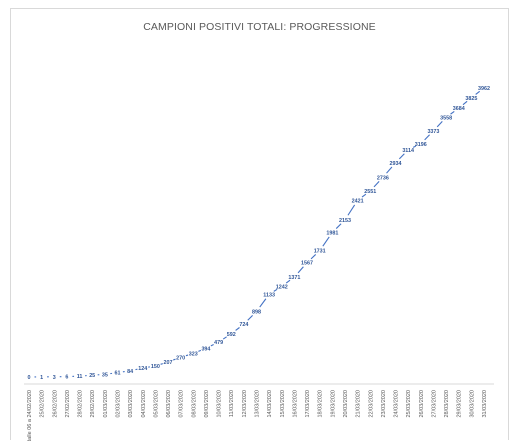  I want to click on x-tick-label: 28/03/2020, so click(447, 404).